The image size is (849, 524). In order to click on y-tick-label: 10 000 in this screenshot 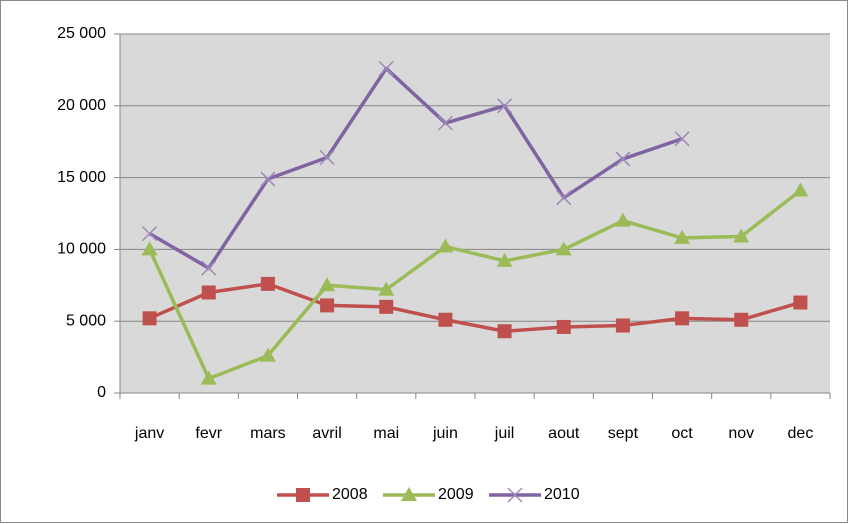, I will do `click(81, 249)`.